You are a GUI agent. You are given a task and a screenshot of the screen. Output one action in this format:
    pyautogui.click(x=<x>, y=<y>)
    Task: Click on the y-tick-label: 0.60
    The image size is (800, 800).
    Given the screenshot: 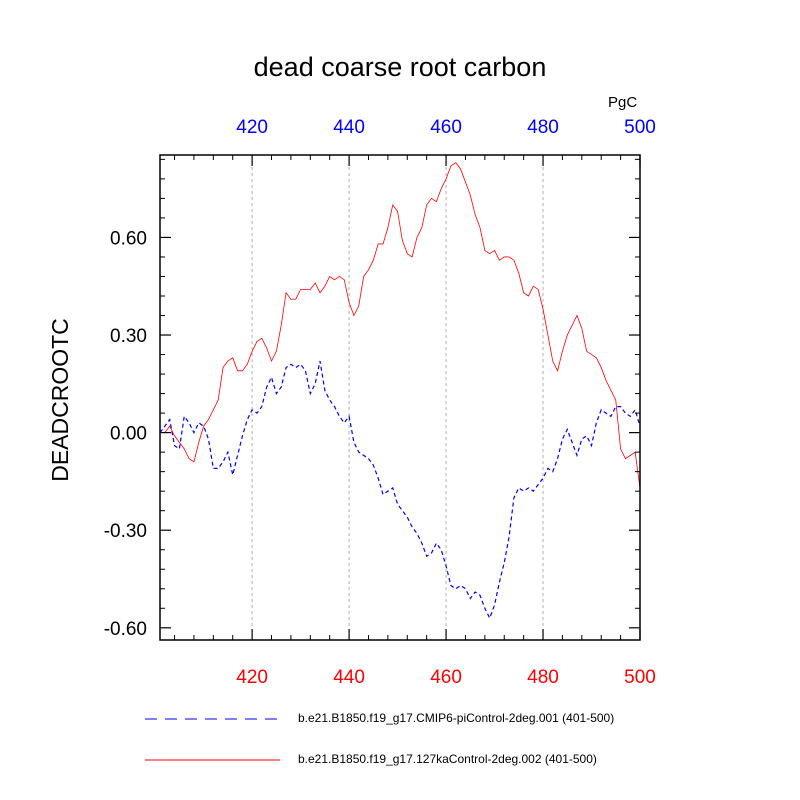 What is the action you would take?
    pyautogui.click(x=128, y=238)
    